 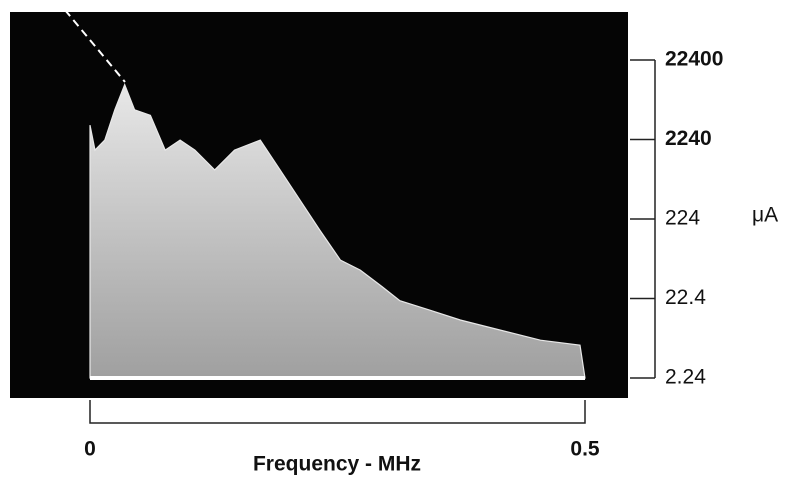 What do you see at coordinates (682, 218) in the screenshot?
I see `y-tick-label: 224` at bounding box center [682, 218].